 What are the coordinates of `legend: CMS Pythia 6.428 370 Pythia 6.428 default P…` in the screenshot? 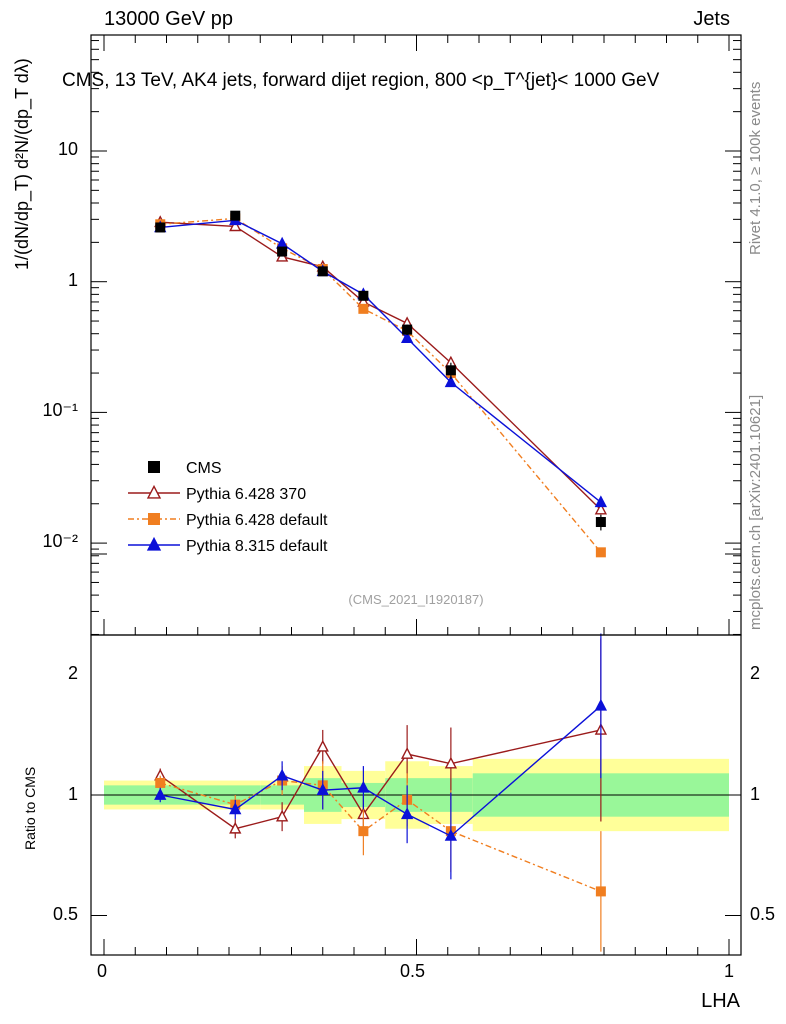 It's located at (228, 507).